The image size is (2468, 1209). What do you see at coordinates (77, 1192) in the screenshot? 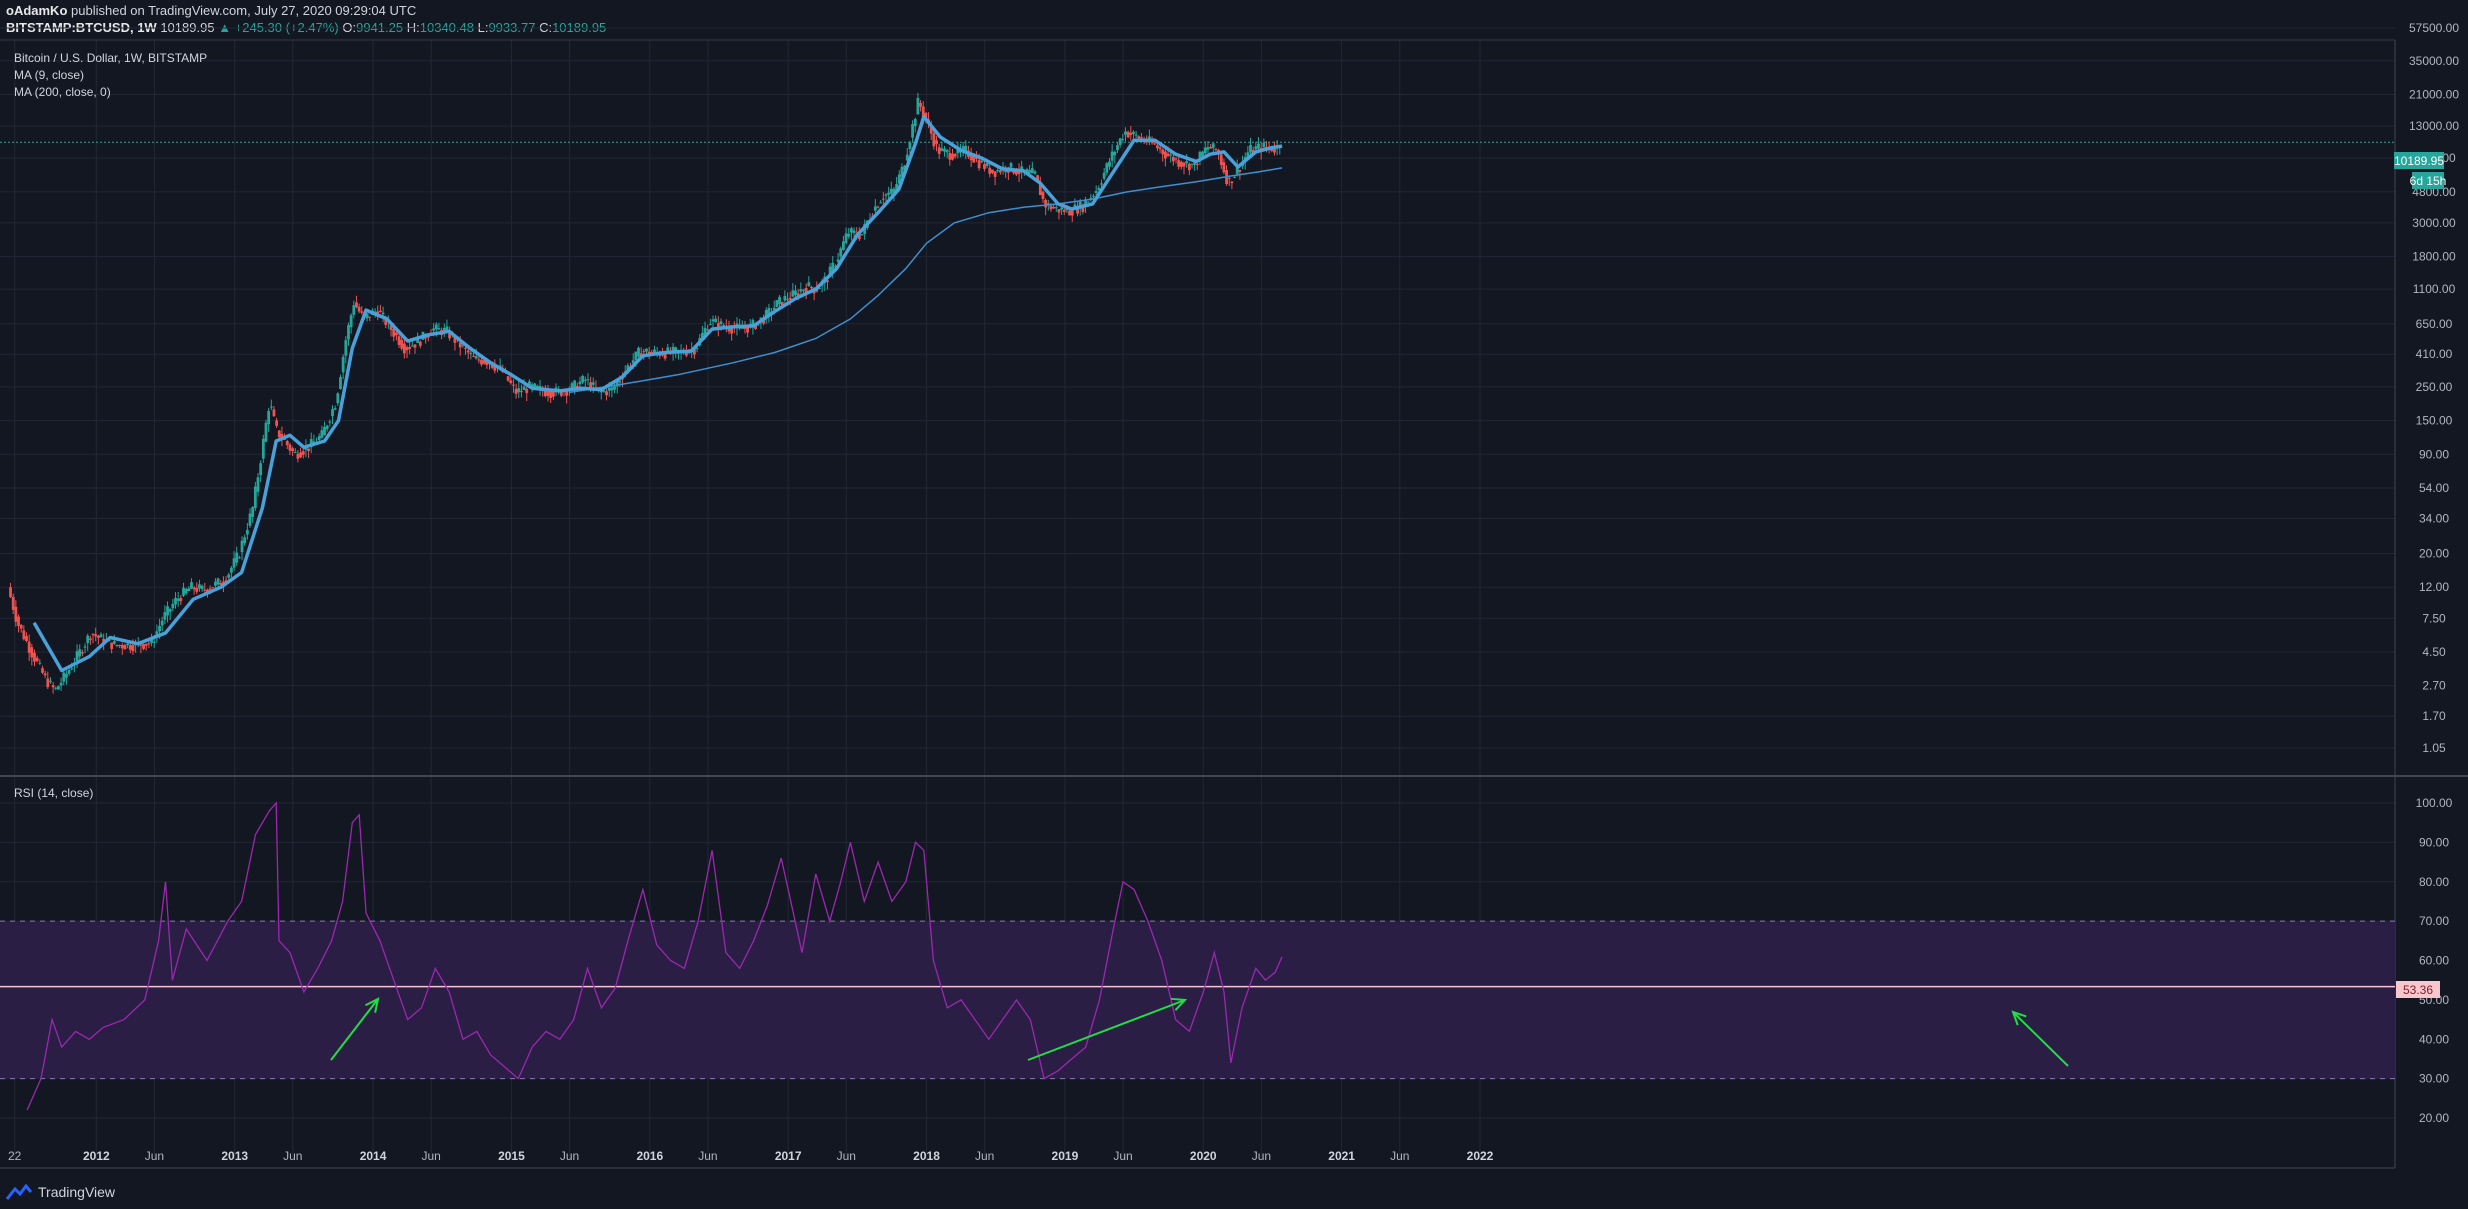
I see `tradingview-brand: TradingView` at bounding box center [77, 1192].